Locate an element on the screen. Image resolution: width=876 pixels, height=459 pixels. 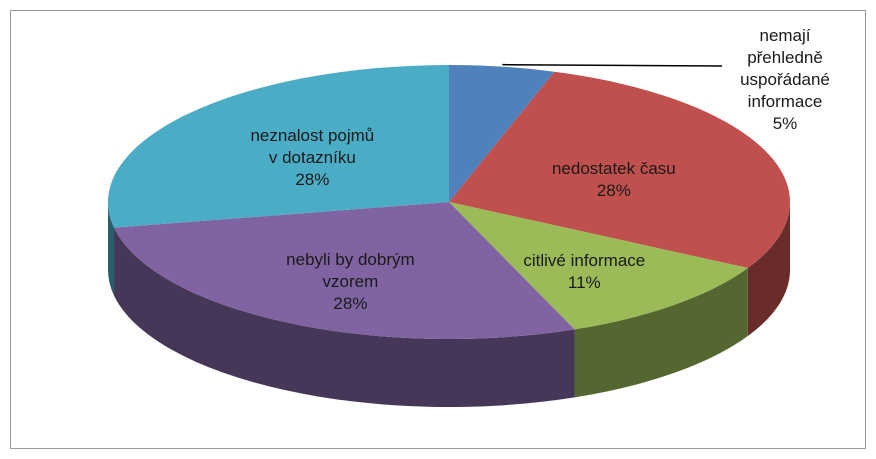
value-label: 11% is located at coordinates (584, 282).